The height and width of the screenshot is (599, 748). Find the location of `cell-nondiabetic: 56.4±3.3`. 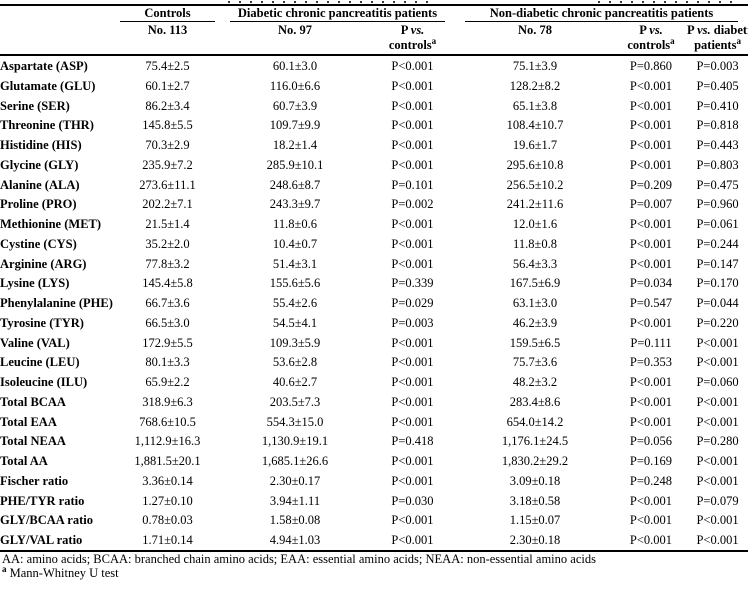

cell-nondiabetic: 56.4±3.3 is located at coordinates (535, 263).